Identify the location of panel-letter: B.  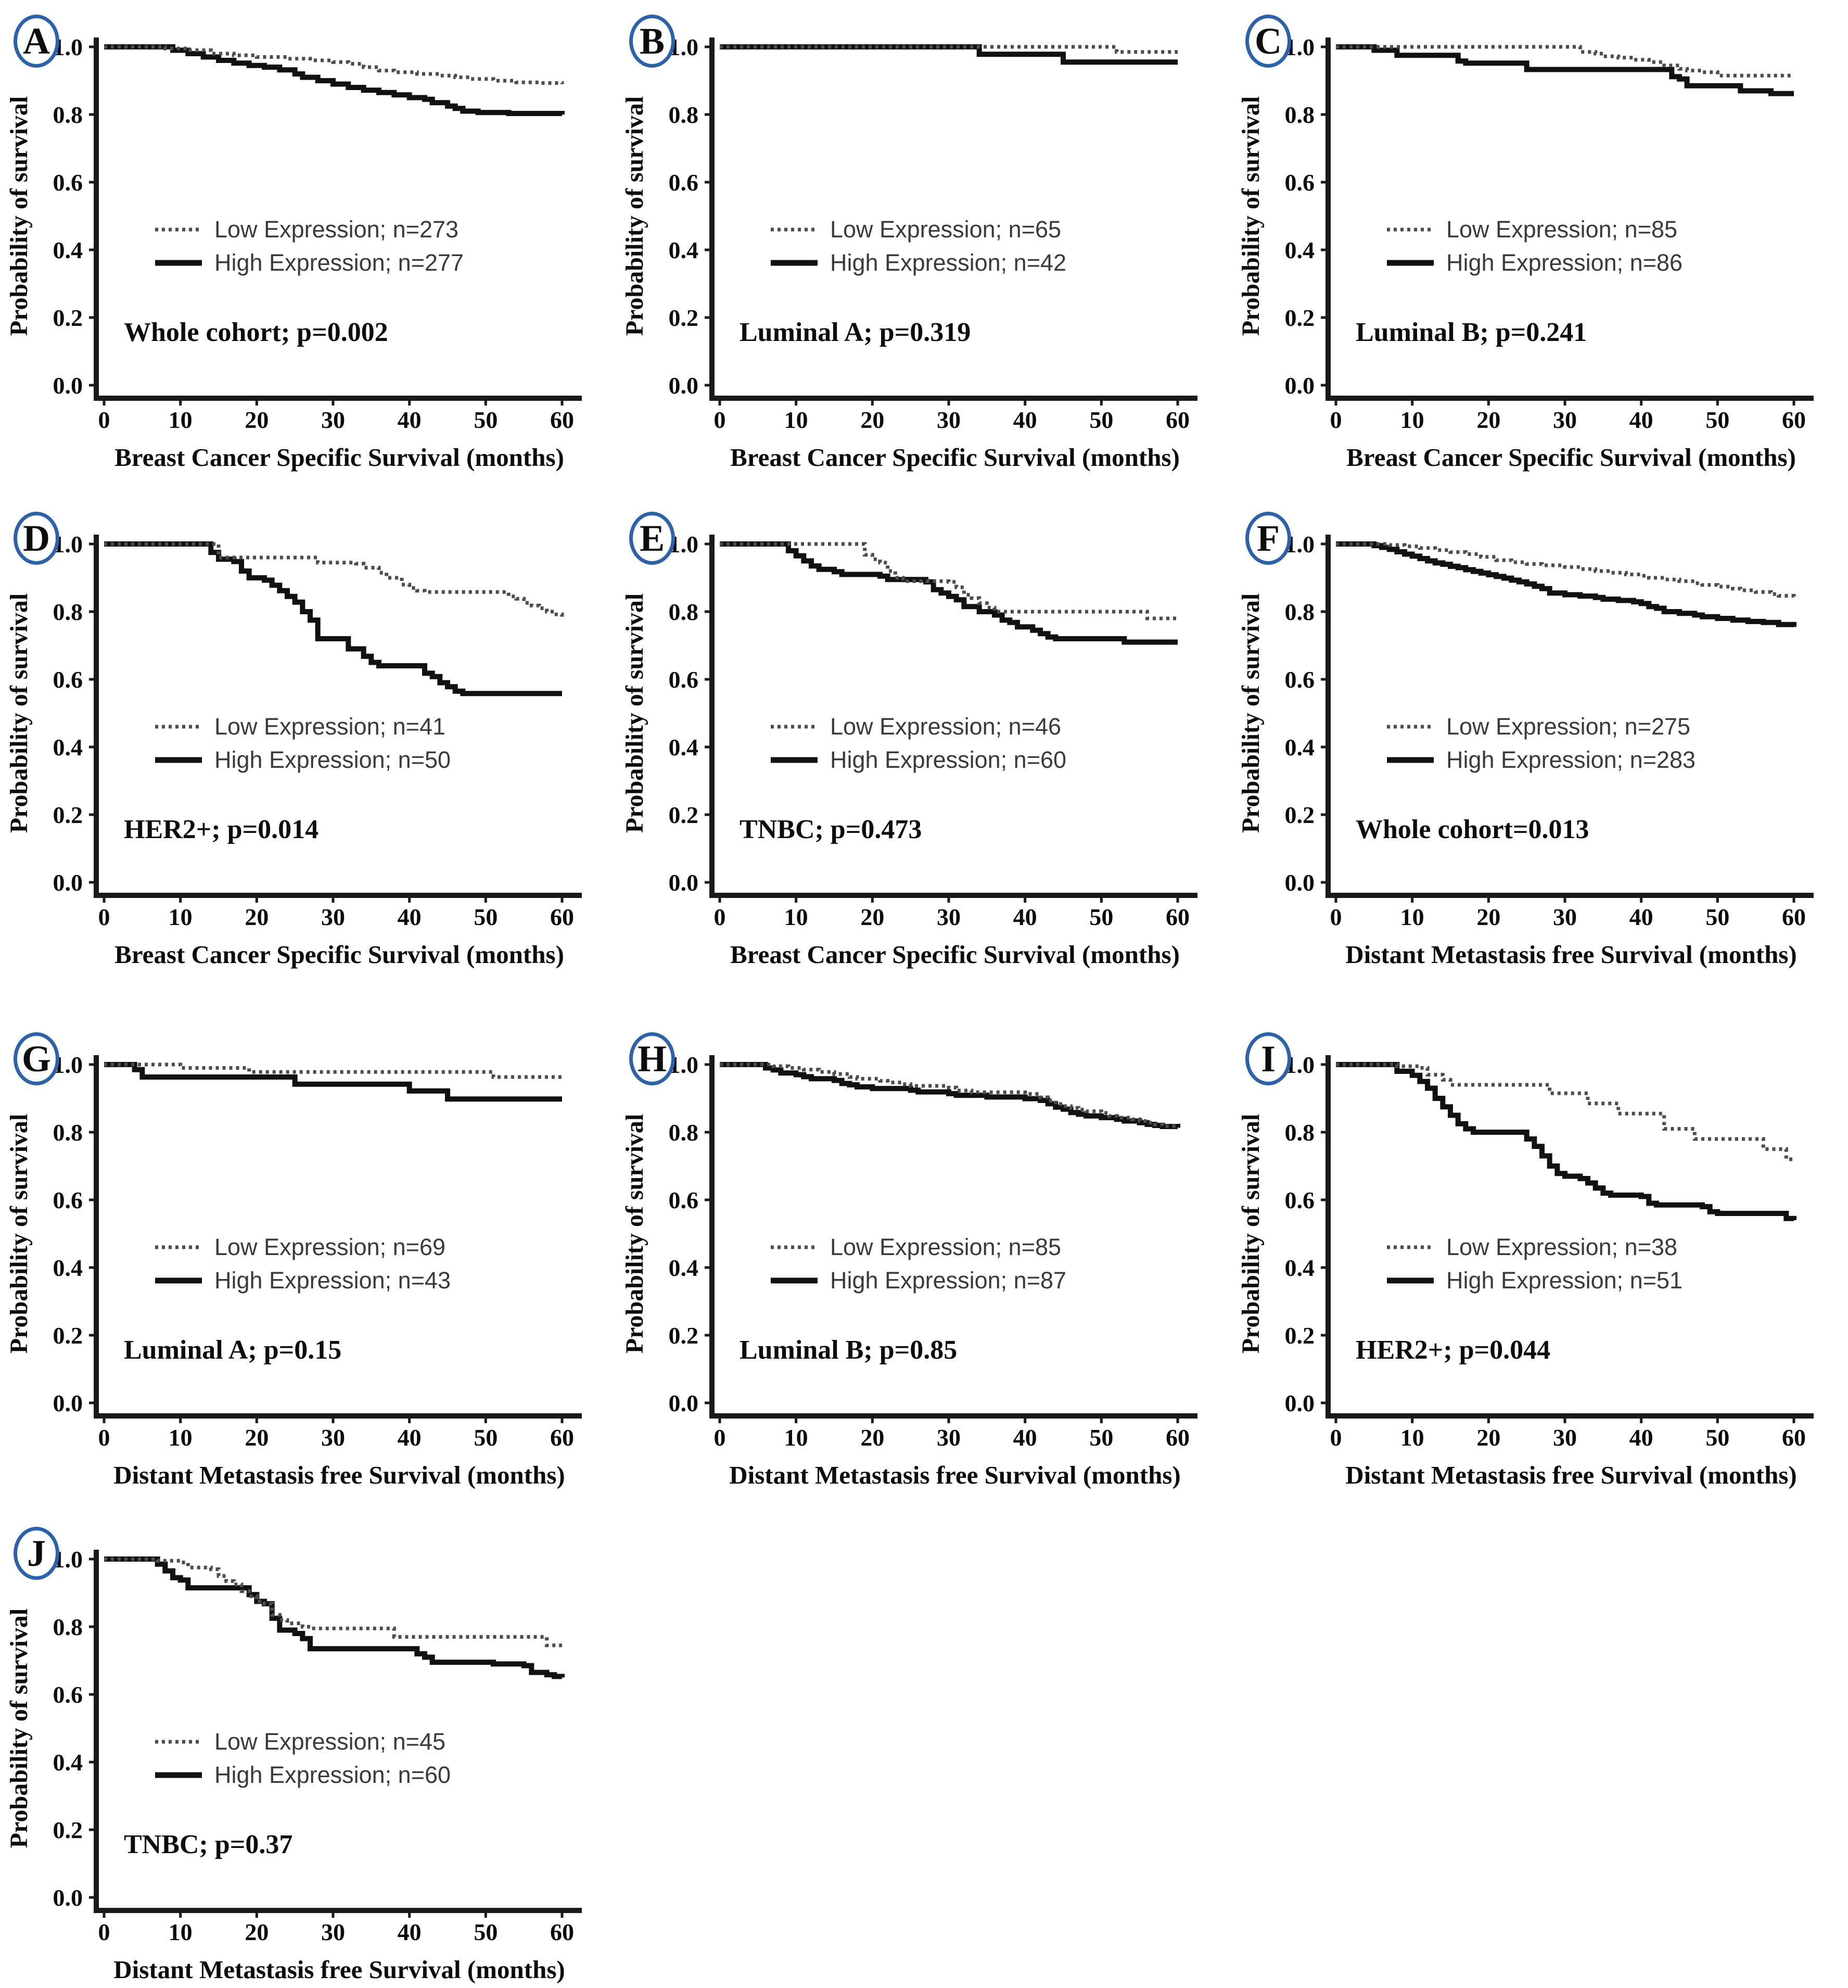
(652, 41).